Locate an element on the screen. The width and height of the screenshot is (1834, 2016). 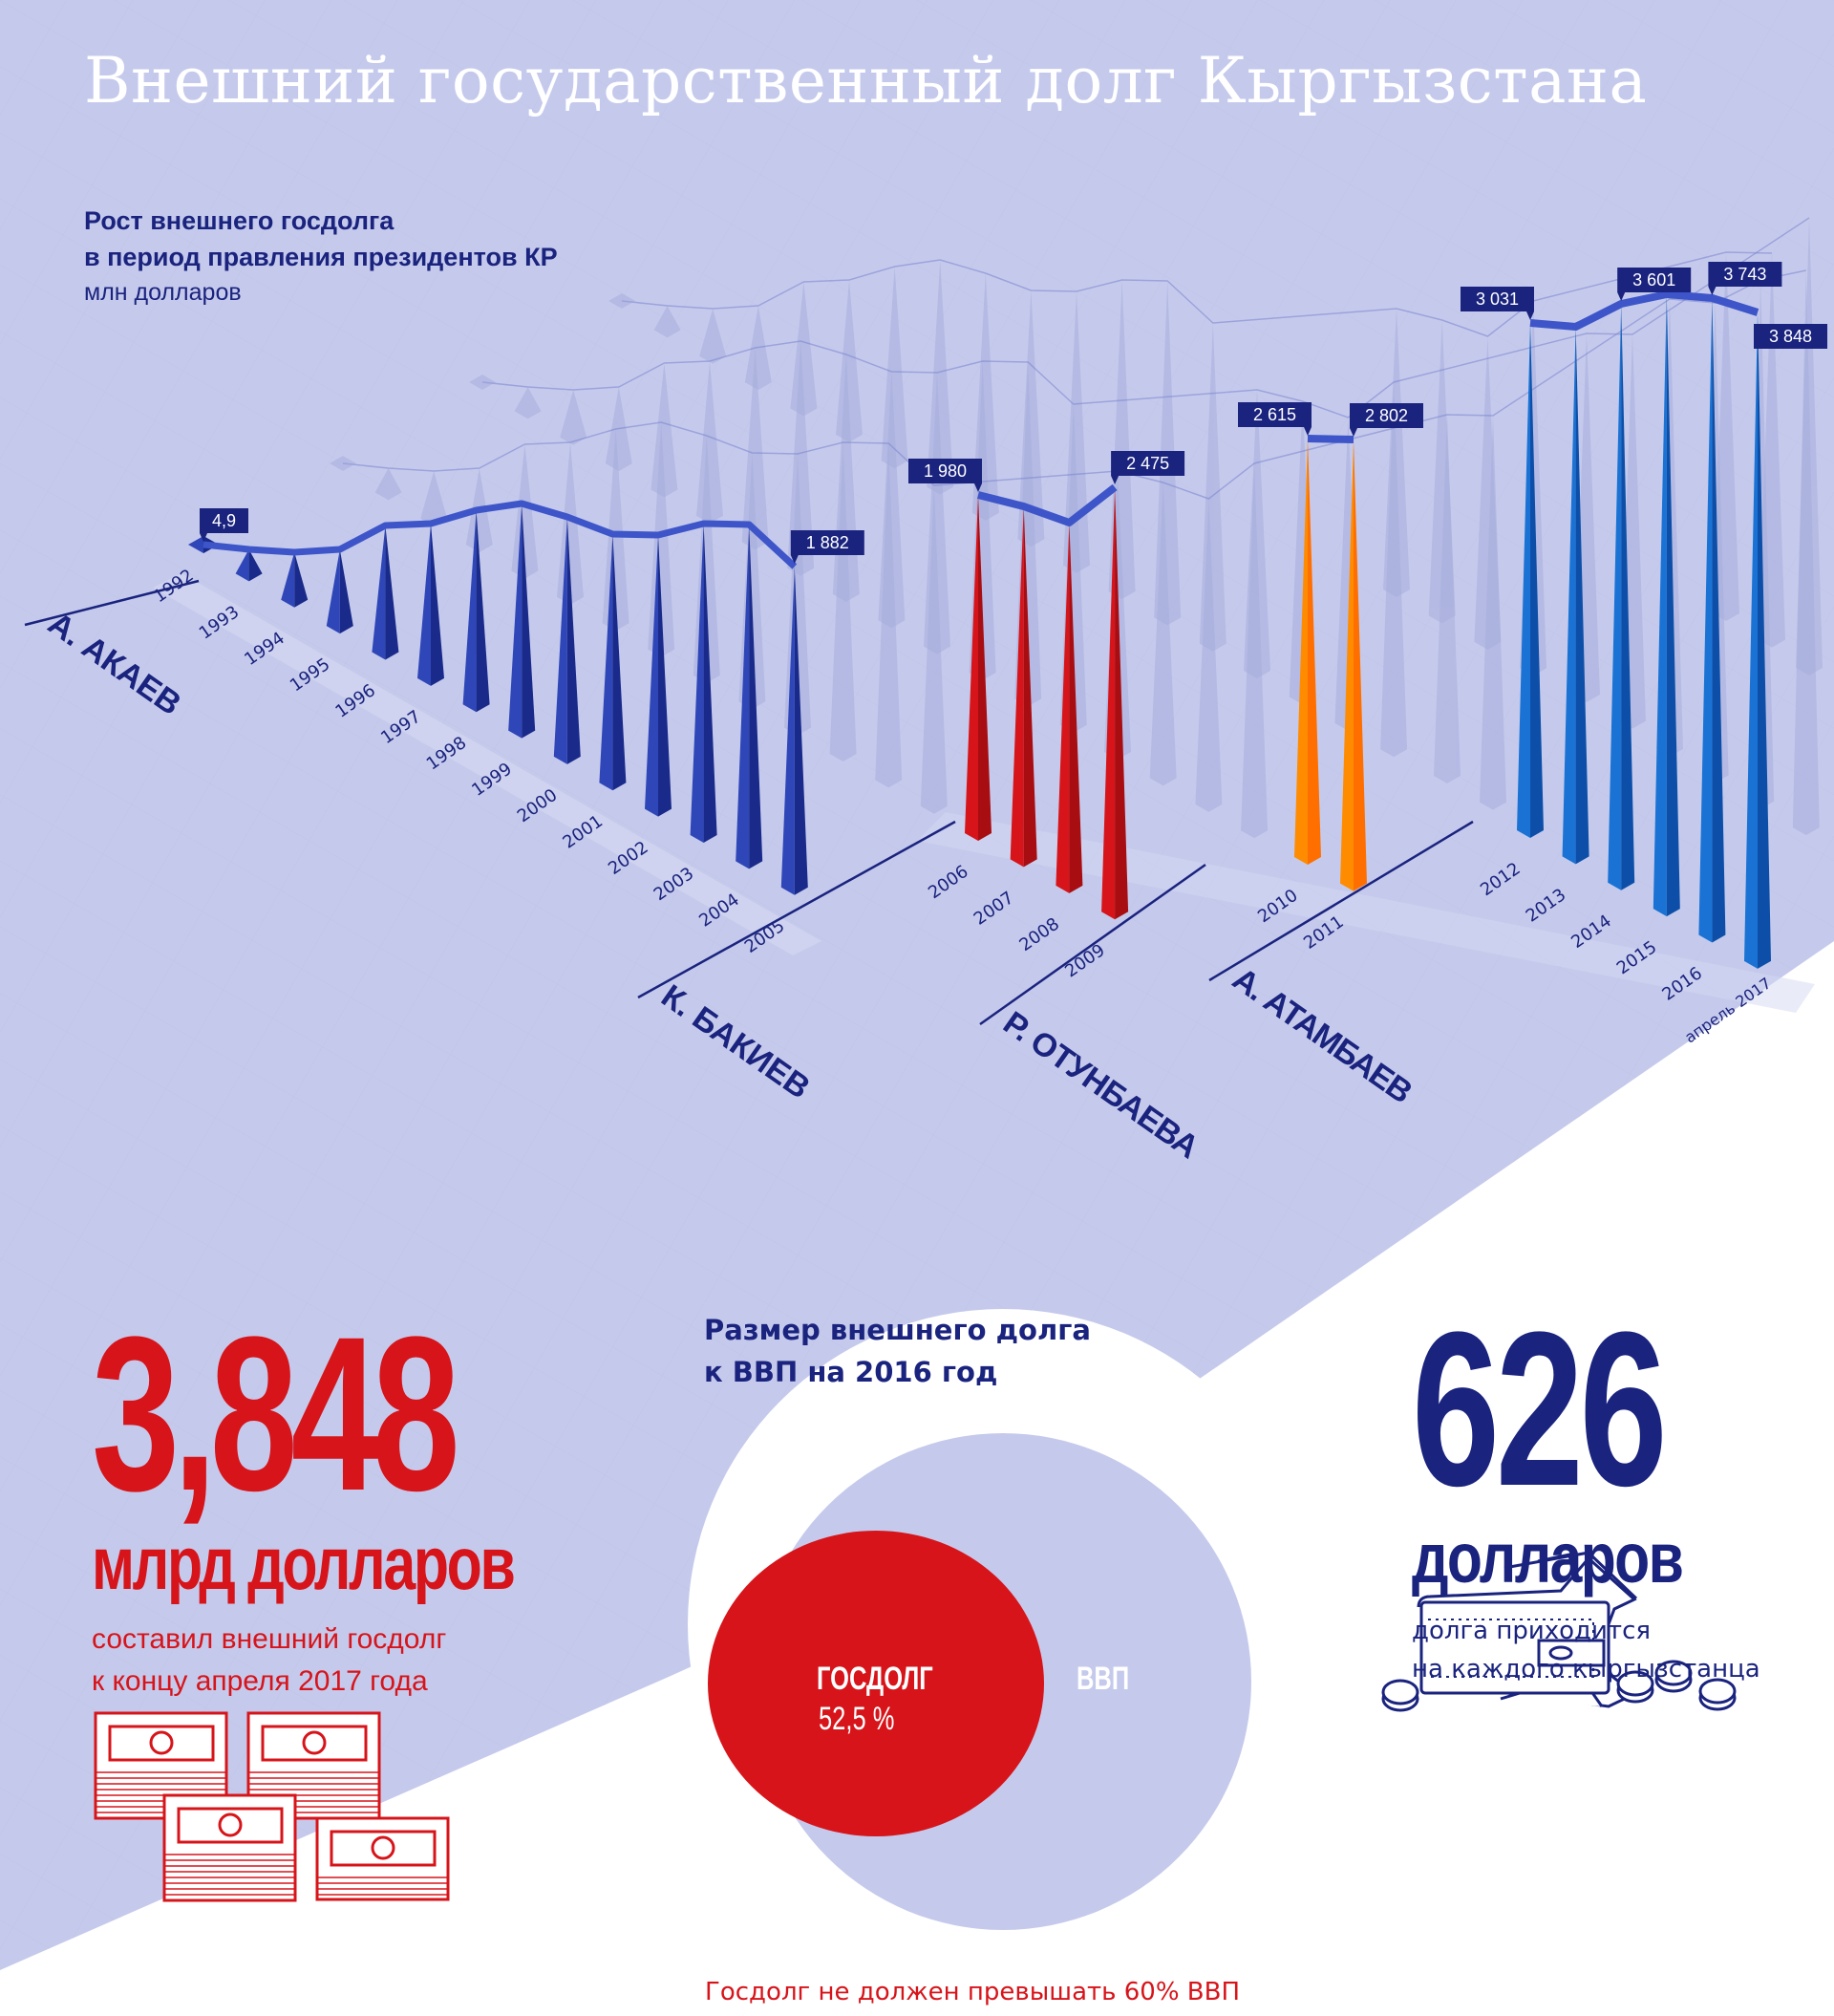
value-label: 3 031 is located at coordinates (1497, 299).